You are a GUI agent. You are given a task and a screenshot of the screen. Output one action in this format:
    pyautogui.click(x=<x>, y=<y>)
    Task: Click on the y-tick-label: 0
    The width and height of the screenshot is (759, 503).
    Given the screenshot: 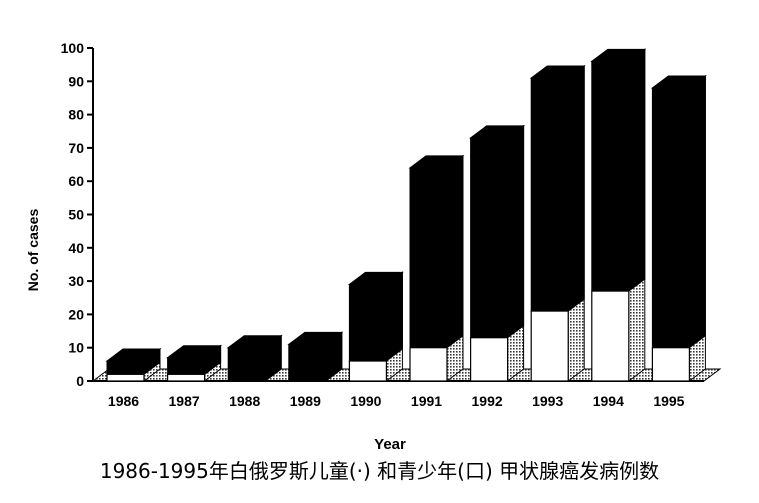 What is the action you would take?
    pyautogui.click(x=80, y=381)
    